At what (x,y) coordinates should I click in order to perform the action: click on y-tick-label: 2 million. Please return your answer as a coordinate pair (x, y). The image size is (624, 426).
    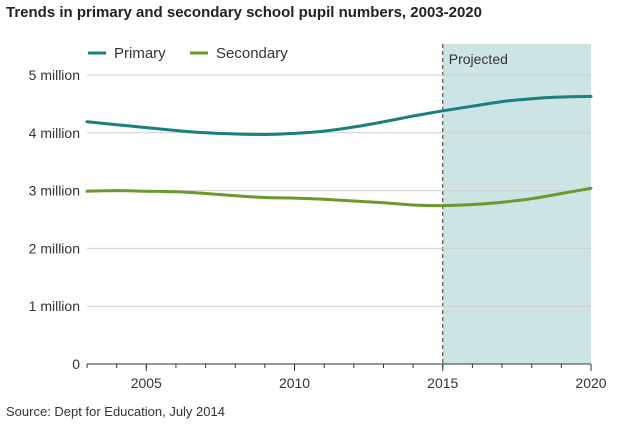
    Looking at the image, I should click on (54, 248).